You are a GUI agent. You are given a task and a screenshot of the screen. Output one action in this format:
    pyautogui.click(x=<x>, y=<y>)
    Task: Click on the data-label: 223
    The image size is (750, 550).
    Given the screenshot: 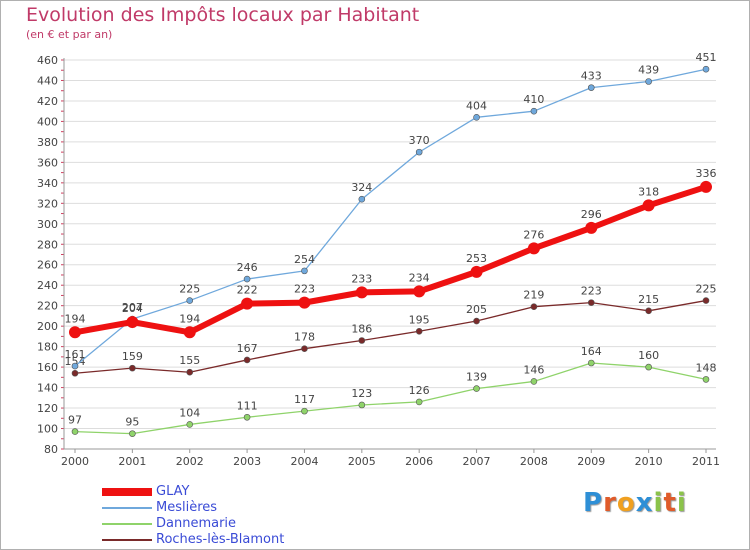 What is the action you would take?
    pyautogui.click(x=304, y=289)
    